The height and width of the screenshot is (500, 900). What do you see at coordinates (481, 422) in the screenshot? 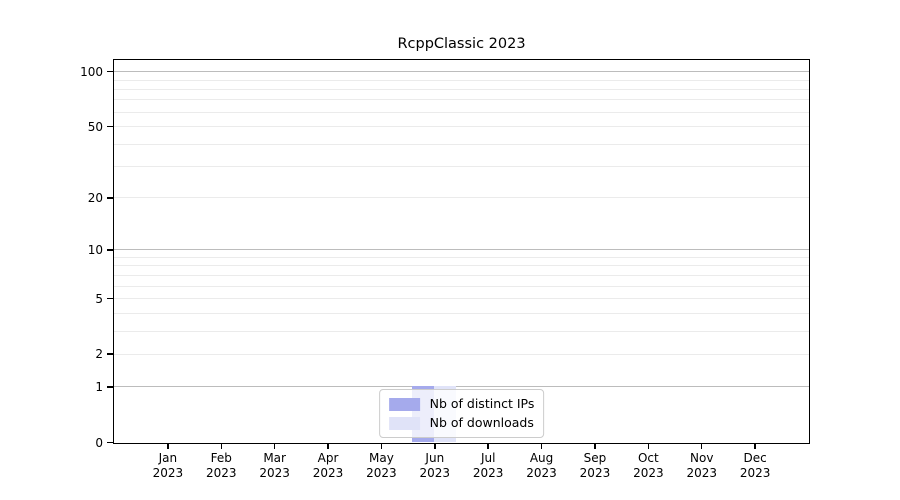
I see `legend-item-label: Nb of downloads` at bounding box center [481, 422].